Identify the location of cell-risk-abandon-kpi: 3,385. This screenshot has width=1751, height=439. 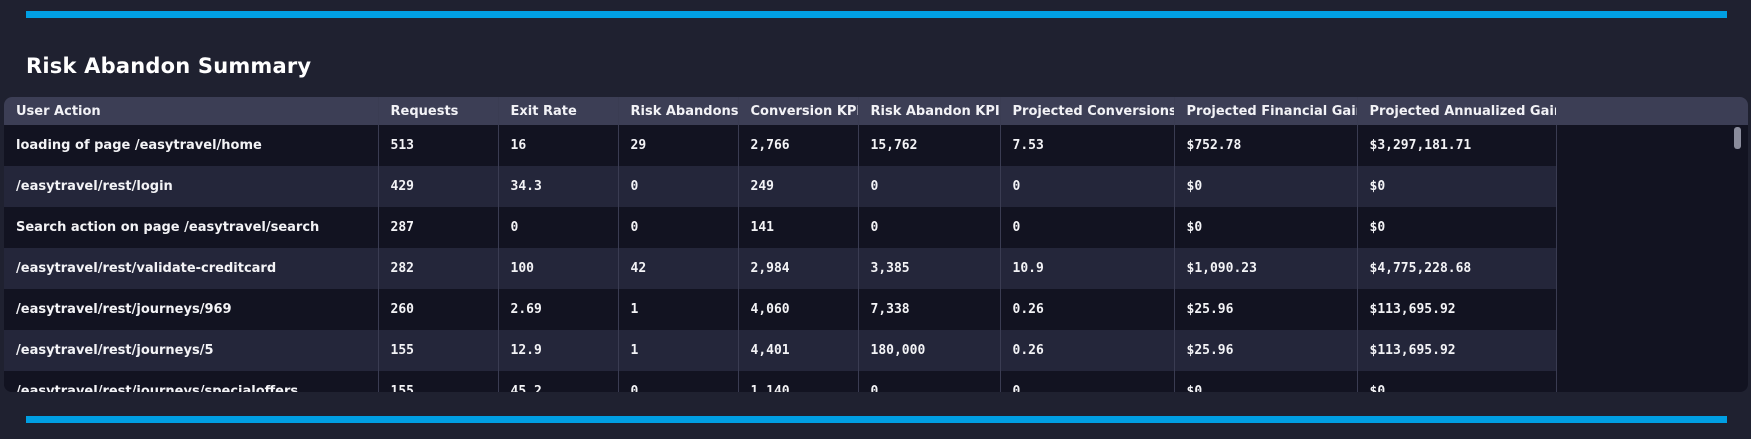
(929, 268).